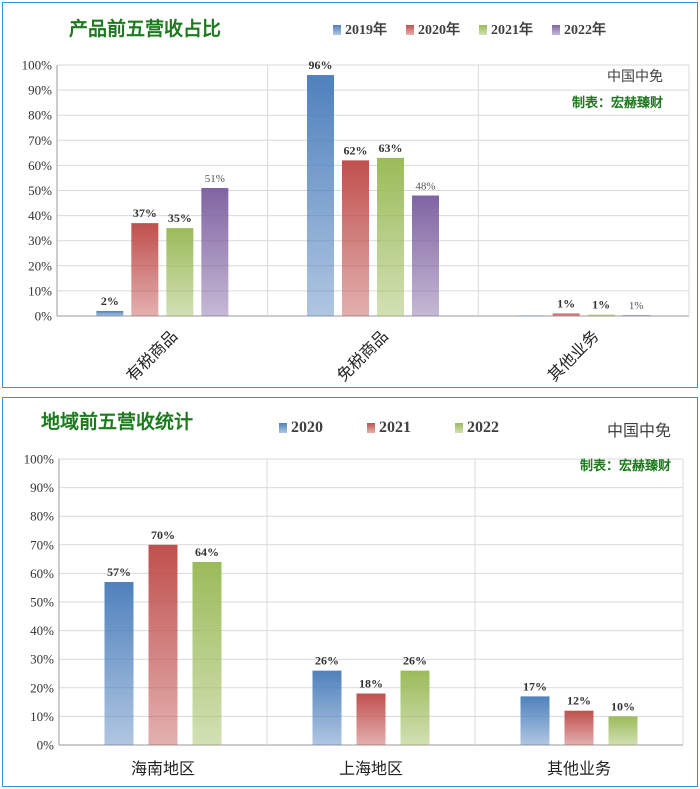  What do you see at coordinates (366, 29) in the screenshot?
I see `legend-label: 2019年` at bounding box center [366, 29].